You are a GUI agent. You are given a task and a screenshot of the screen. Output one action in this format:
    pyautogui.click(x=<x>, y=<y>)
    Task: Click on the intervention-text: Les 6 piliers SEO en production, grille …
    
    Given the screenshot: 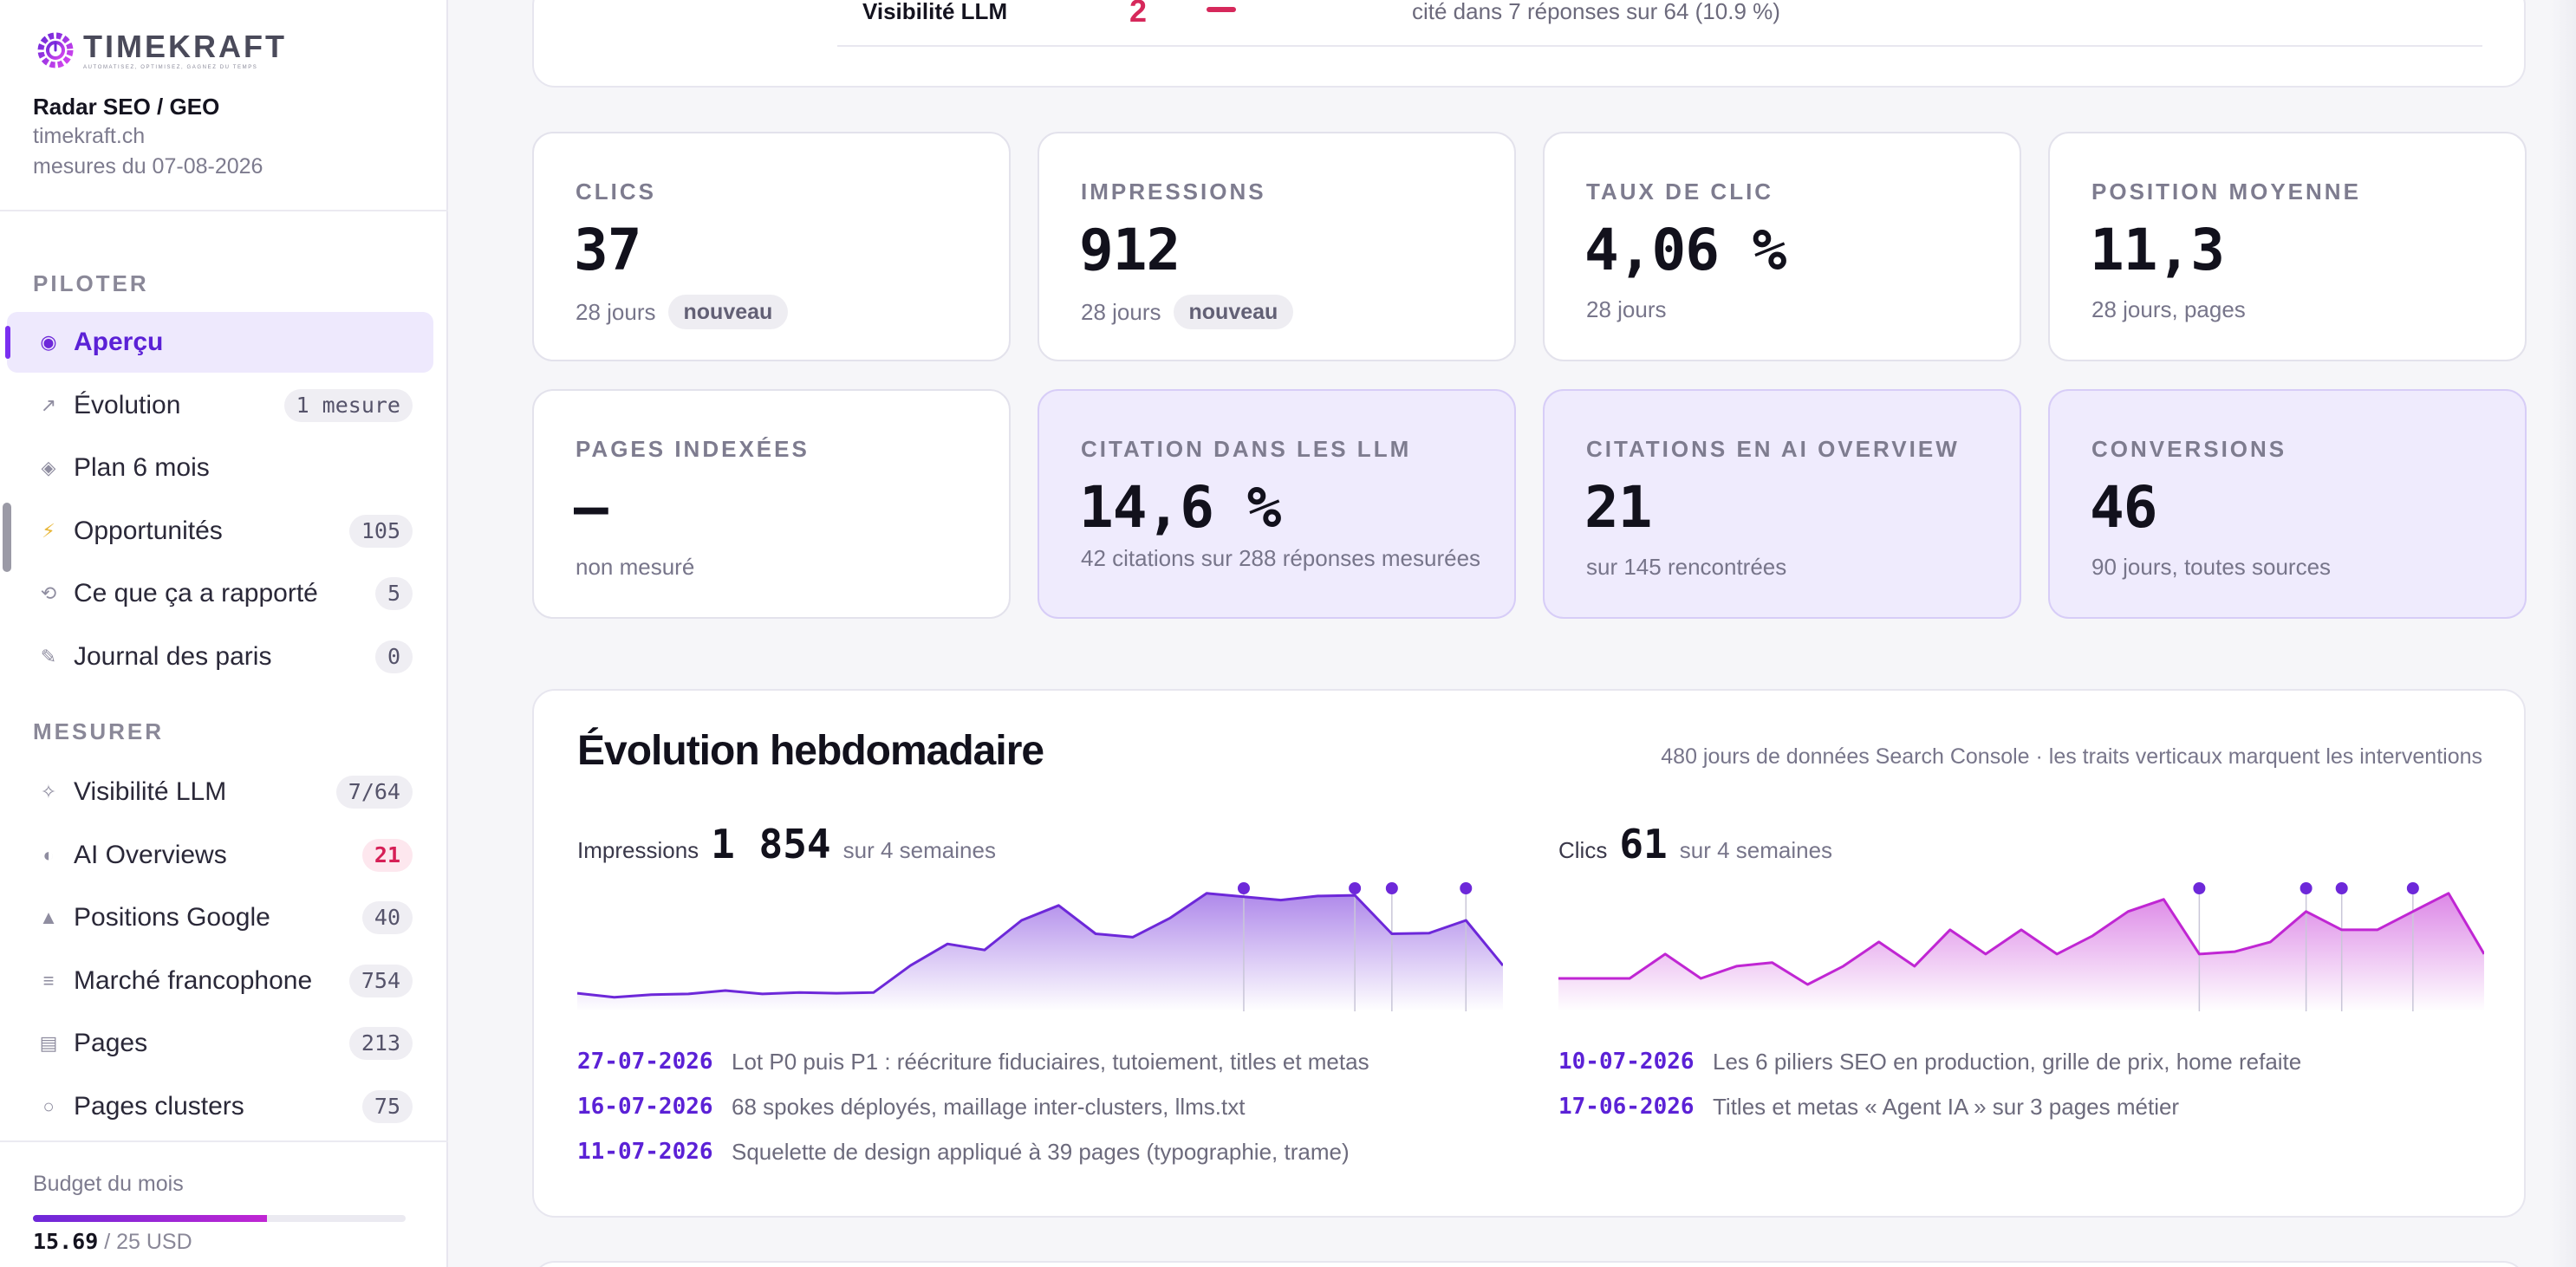 What is the action you would take?
    pyautogui.click(x=2007, y=1061)
    